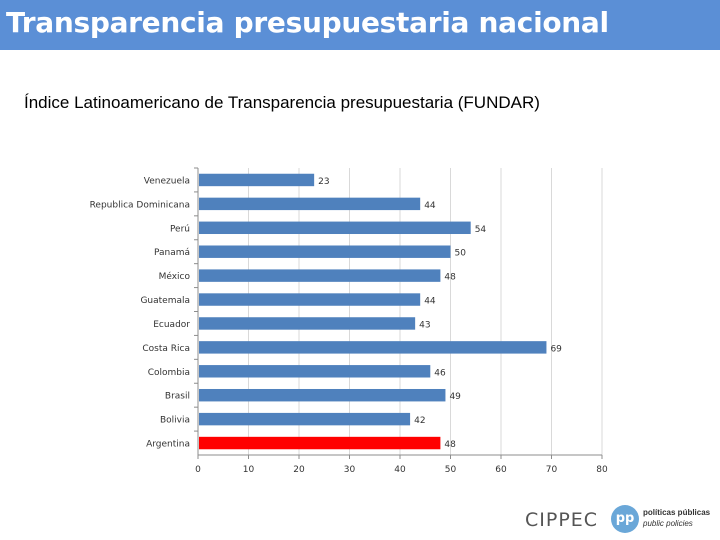  I want to click on category-label: Costa Rica, so click(166, 349).